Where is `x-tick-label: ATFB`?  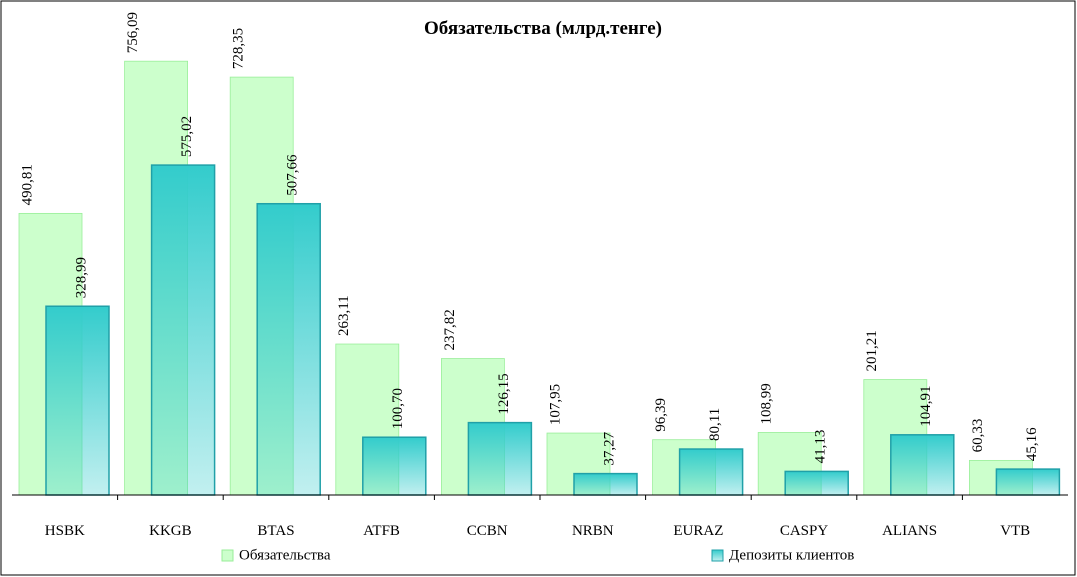
x-tick-label: ATFB is located at coordinates (381, 531).